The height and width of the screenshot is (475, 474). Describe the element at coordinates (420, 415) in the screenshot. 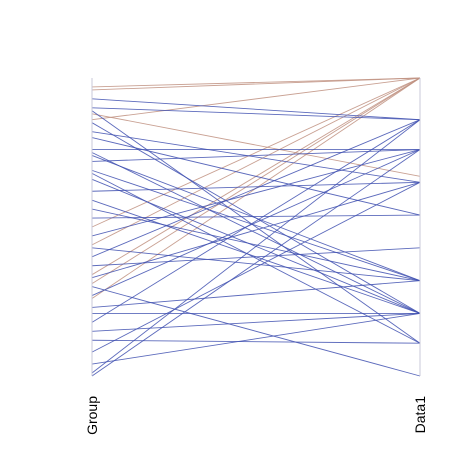

I see `axis-label-data1: Data1` at that location.